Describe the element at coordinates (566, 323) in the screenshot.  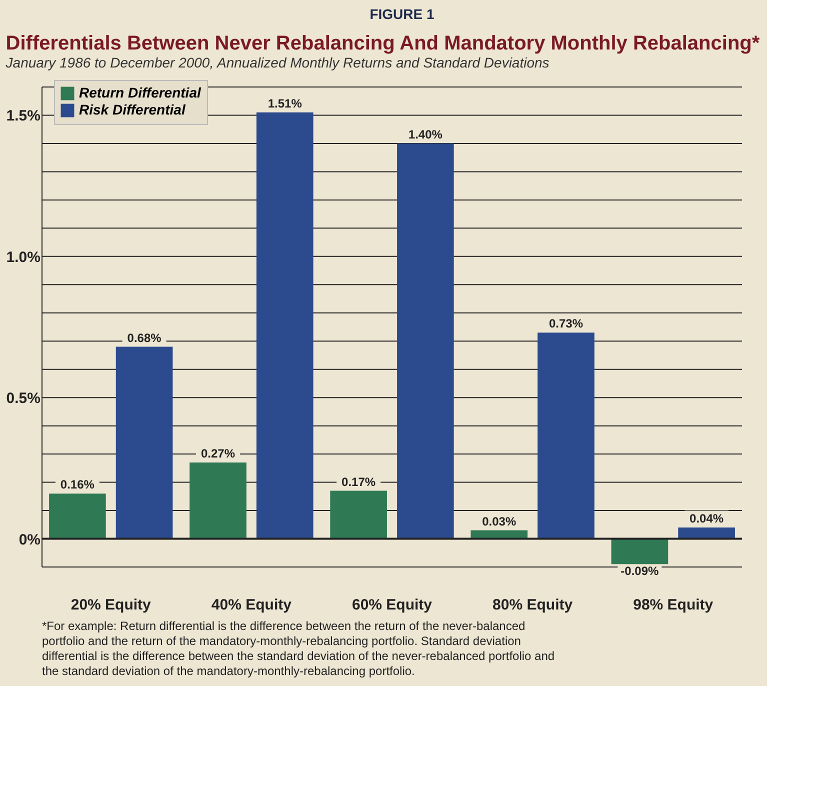
I see `data-label: 0.73%` at that location.